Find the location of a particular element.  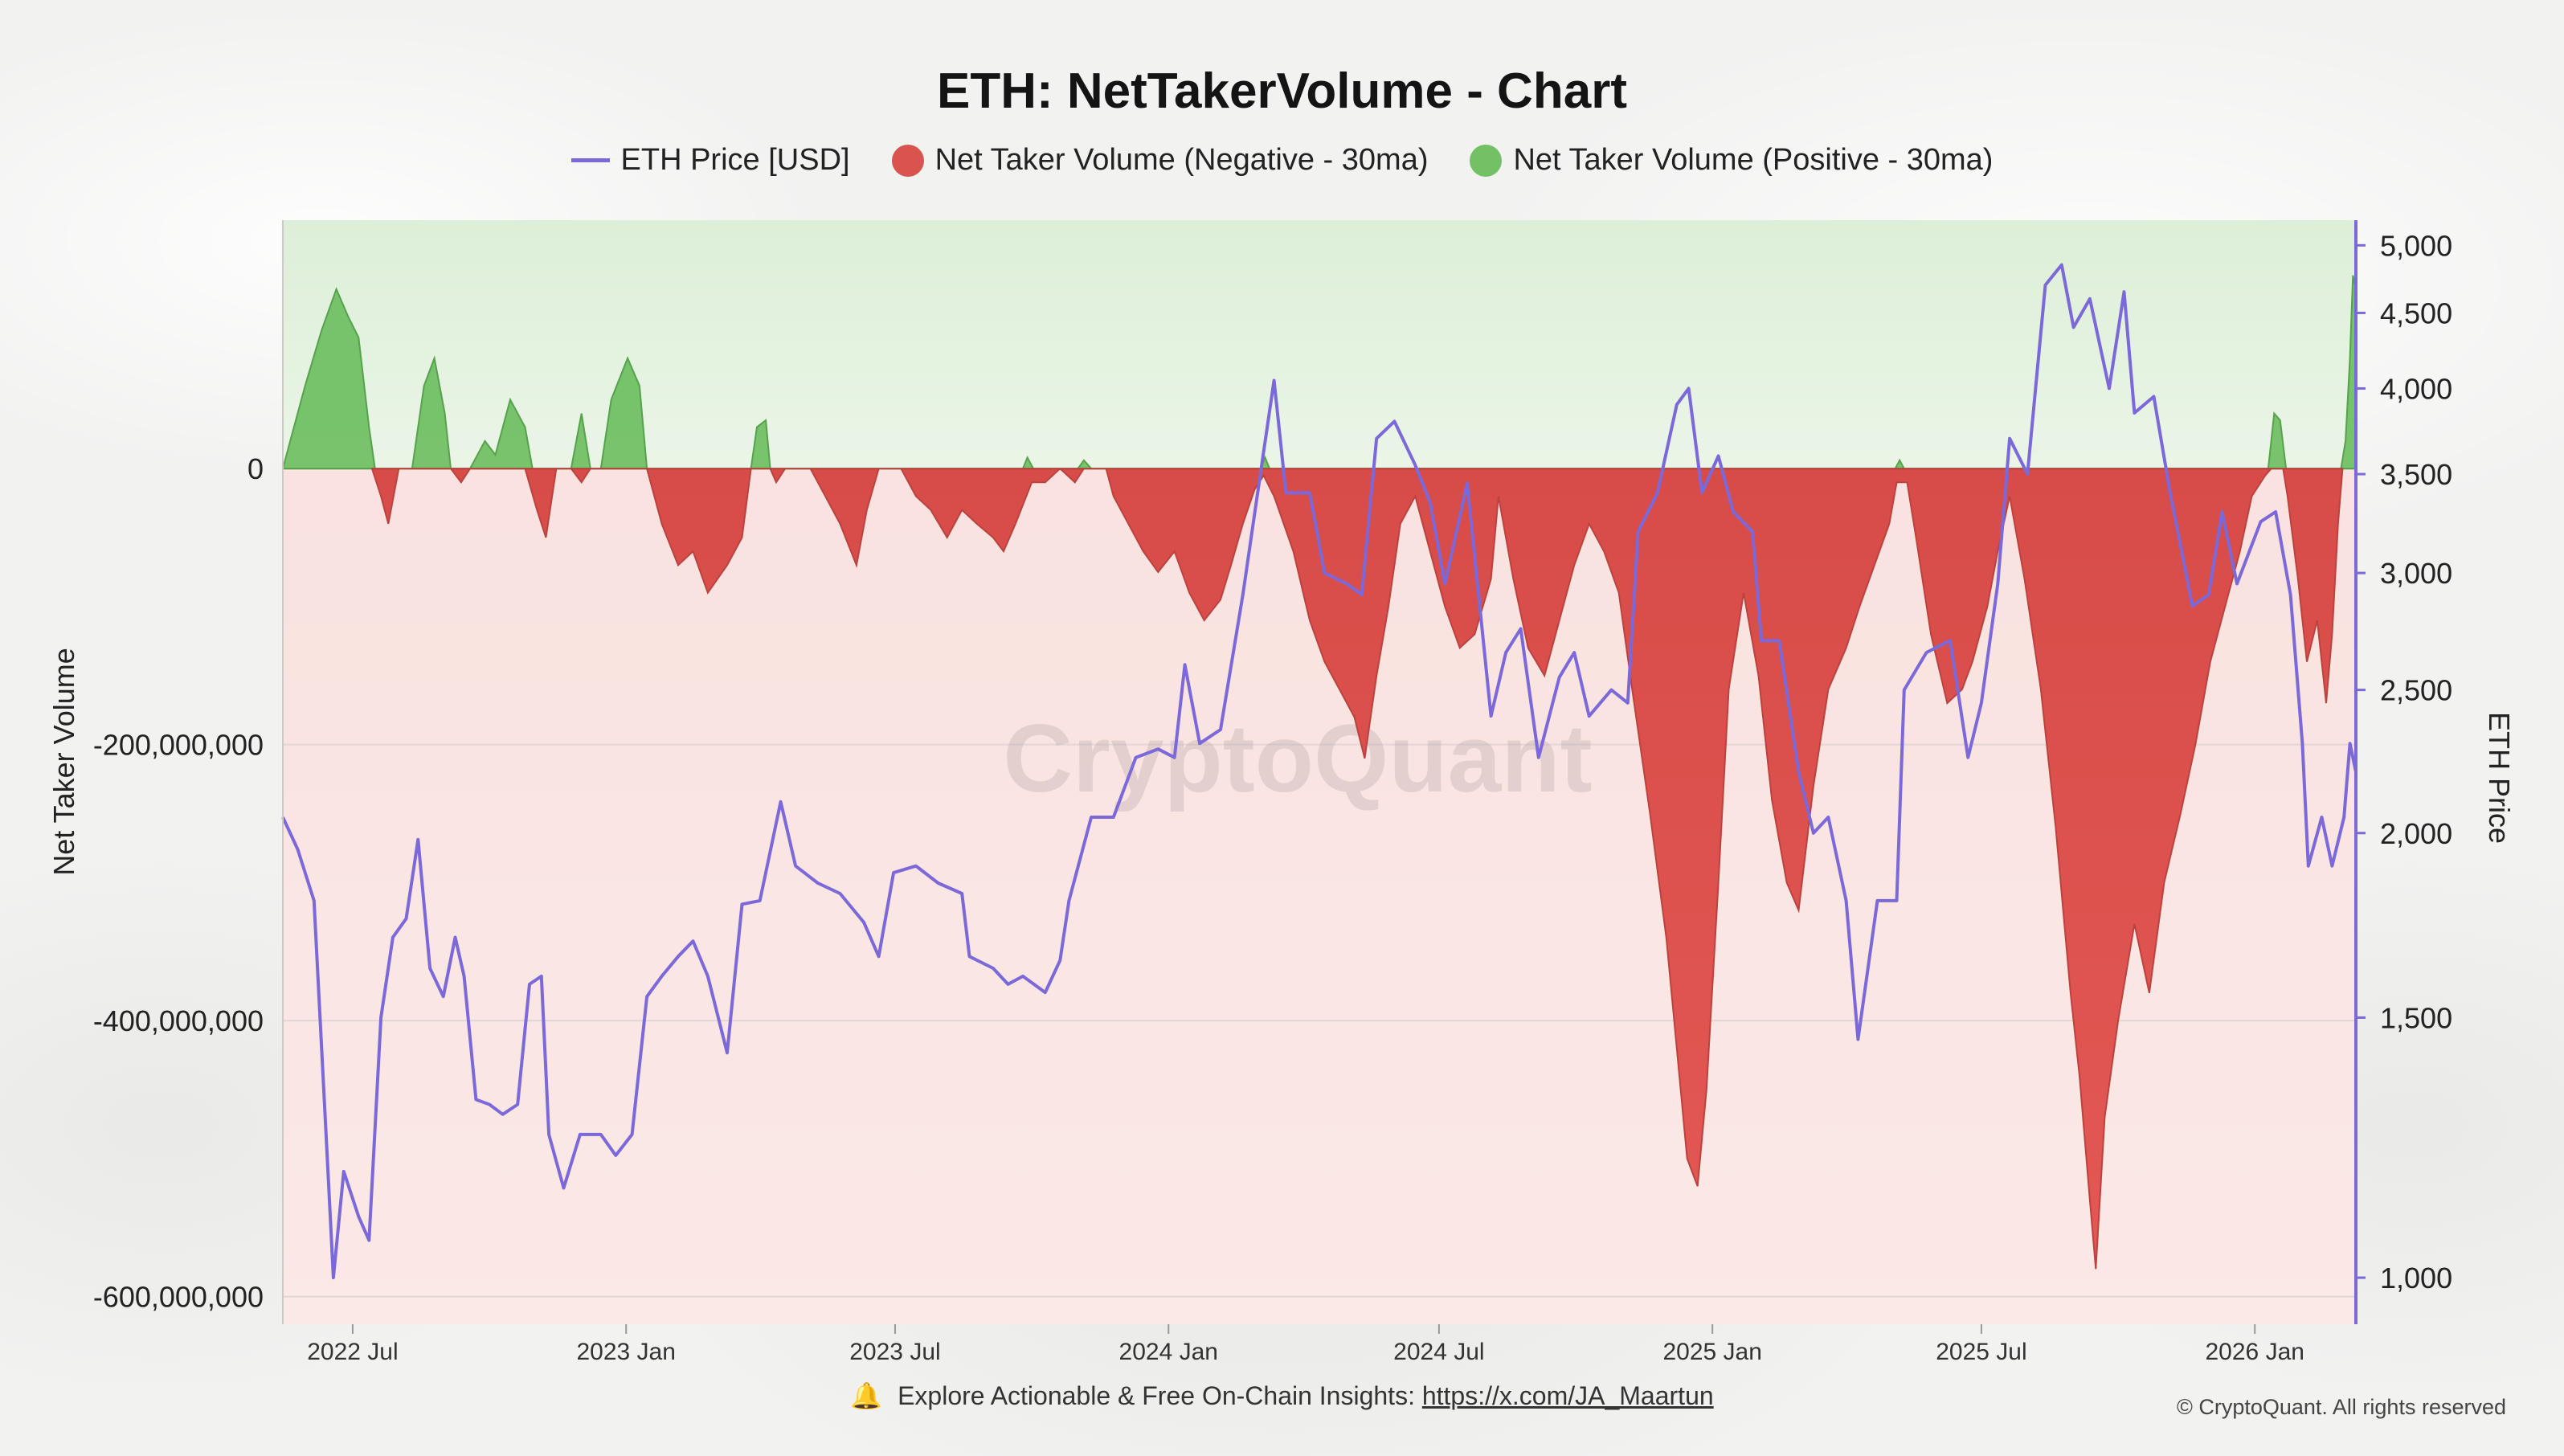

watermark: CryptoQuant is located at coordinates (1297, 758).